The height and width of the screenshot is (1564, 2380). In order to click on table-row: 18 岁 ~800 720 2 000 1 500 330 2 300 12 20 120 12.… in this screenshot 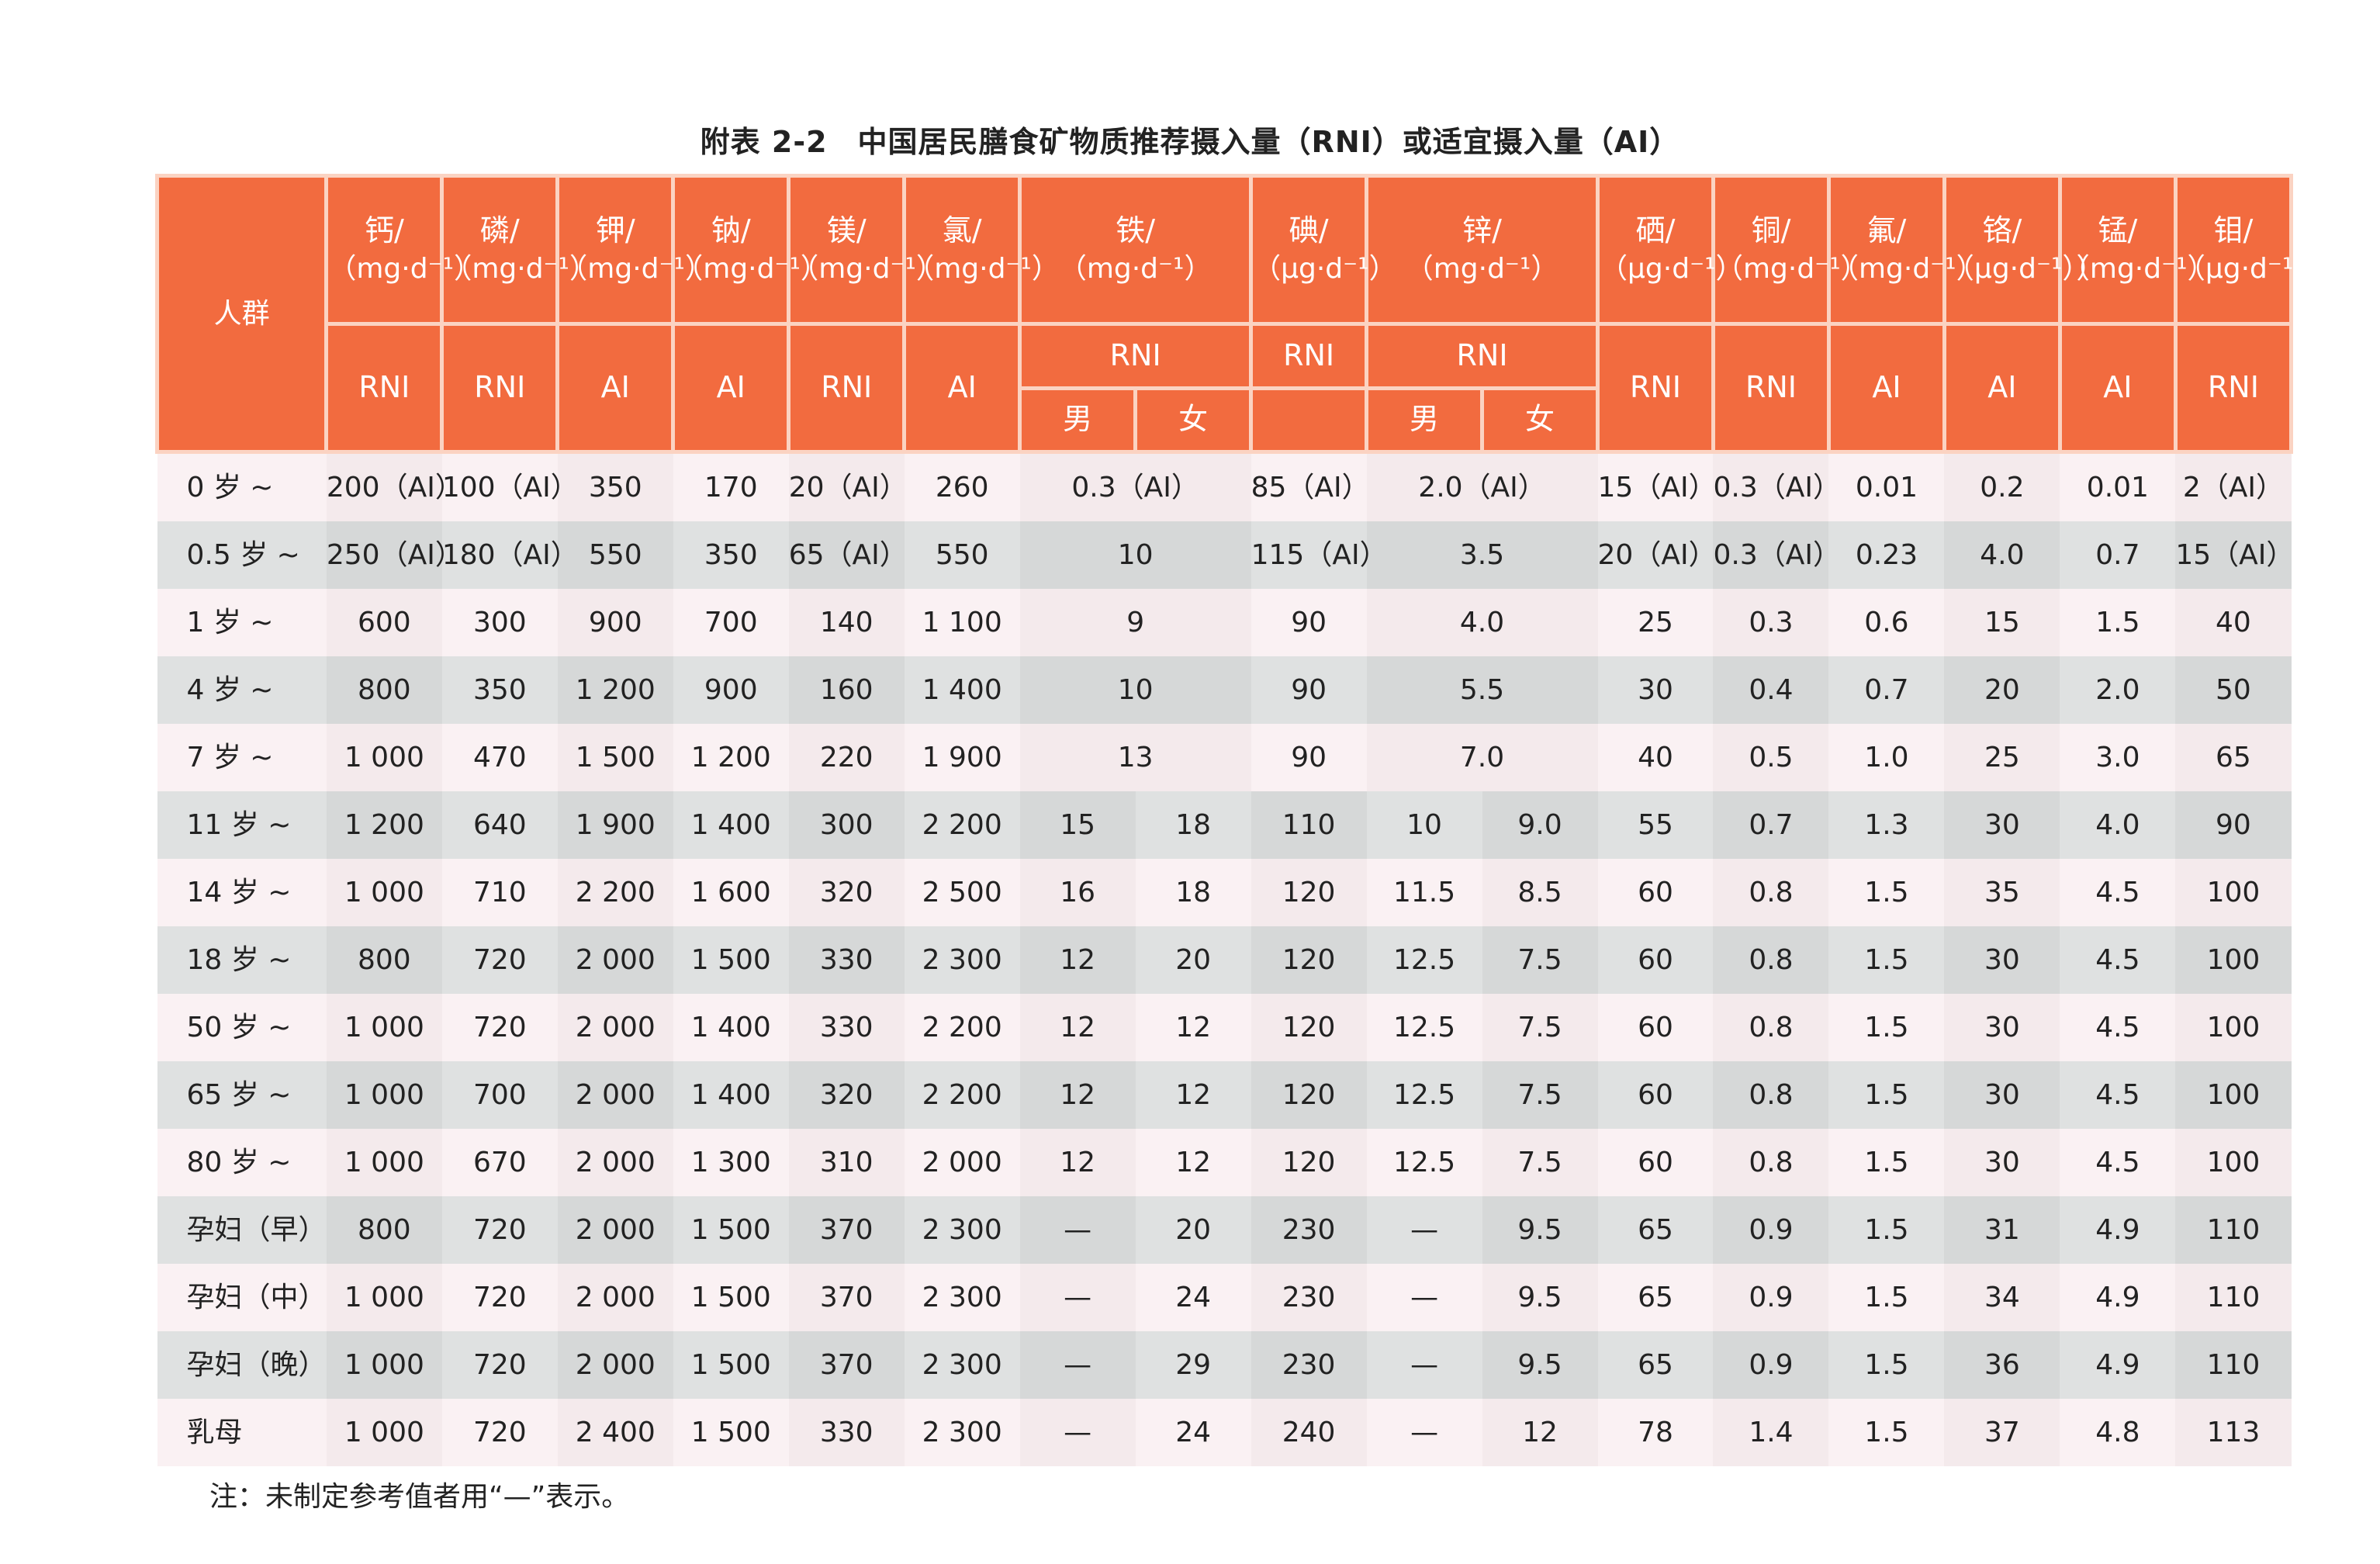, I will do `click(1224, 960)`.